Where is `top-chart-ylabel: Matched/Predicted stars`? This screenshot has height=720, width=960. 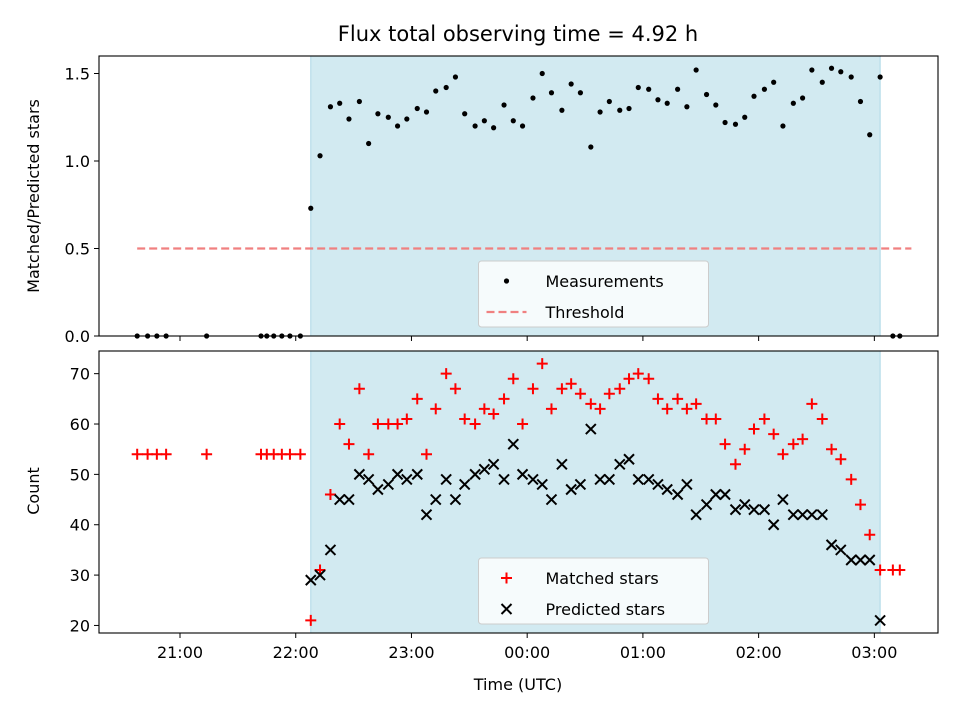 top-chart-ylabel: Matched/Predicted stars is located at coordinates (33, 196).